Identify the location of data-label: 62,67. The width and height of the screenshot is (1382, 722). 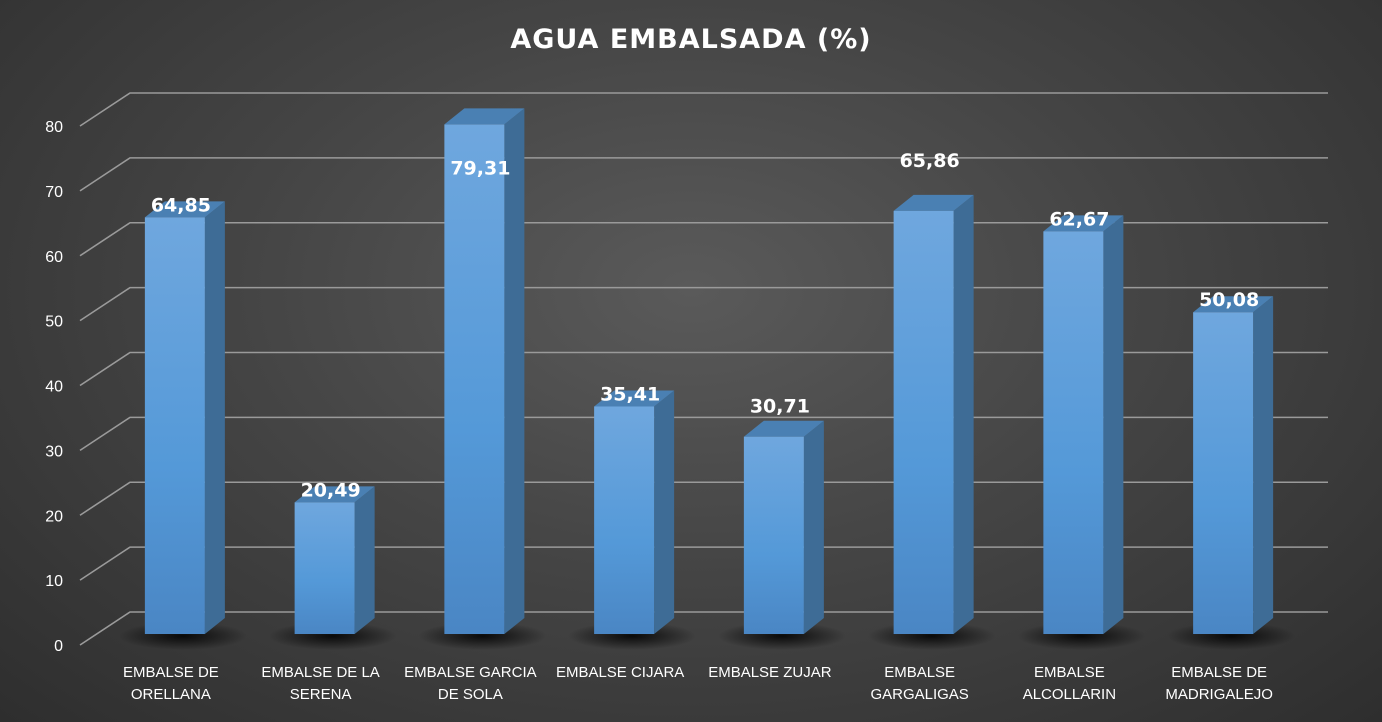
(1079, 219).